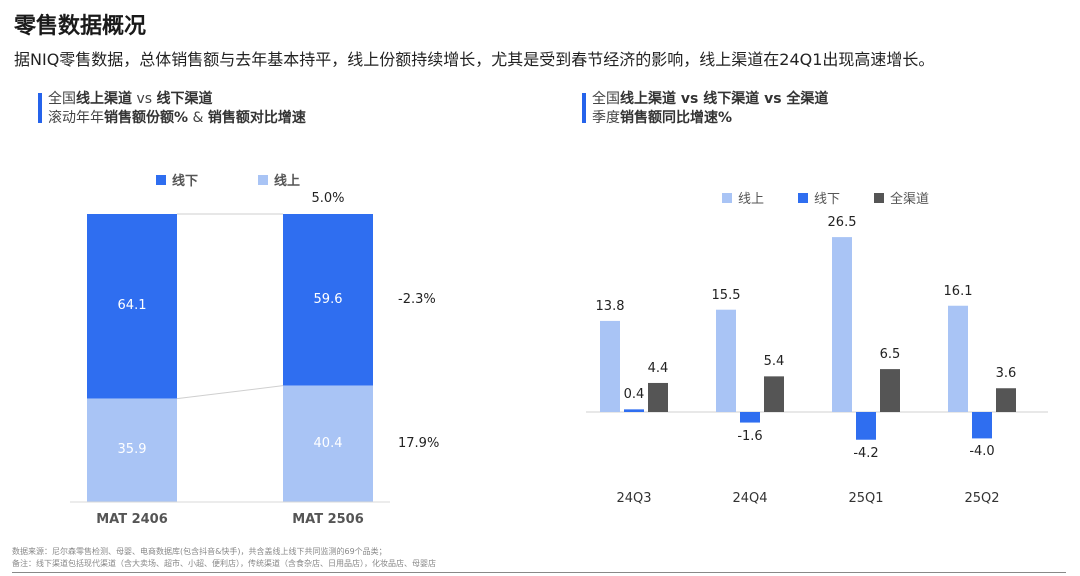 The height and width of the screenshot is (576, 1080). Describe the element at coordinates (774, 362) in the screenshot. I see `all-channel-growth-label: 5.4` at that location.